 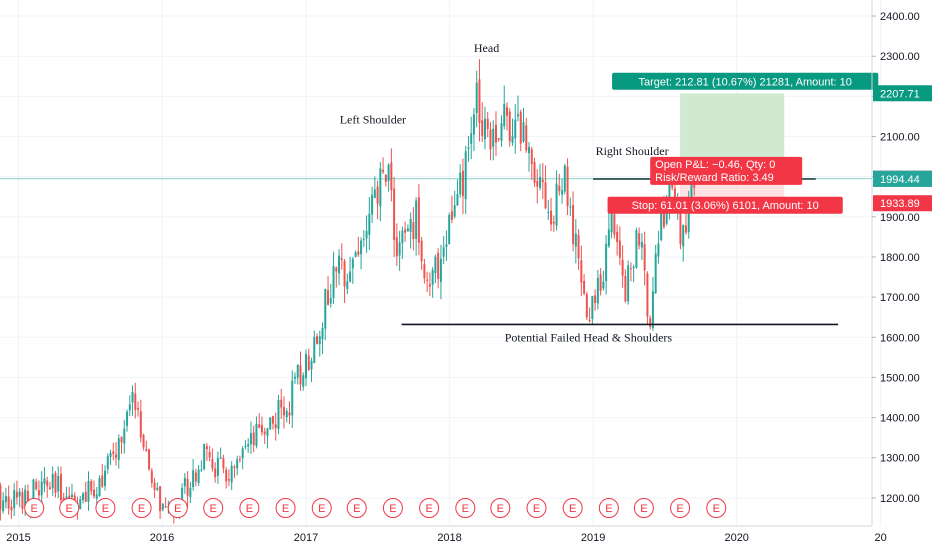 What do you see at coordinates (446, 538) in the screenshot?
I see `time-axis: 2015 2016 2017 2018 2019 2020 20` at bounding box center [446, 538].